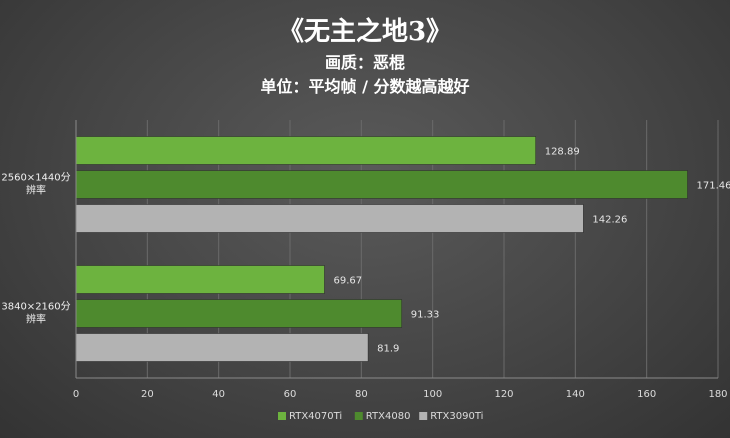 The image size is (730, 438). Describe the element at coordinates (575, 394) in the screenshot. I see `x-tick-label: 140` at that location.